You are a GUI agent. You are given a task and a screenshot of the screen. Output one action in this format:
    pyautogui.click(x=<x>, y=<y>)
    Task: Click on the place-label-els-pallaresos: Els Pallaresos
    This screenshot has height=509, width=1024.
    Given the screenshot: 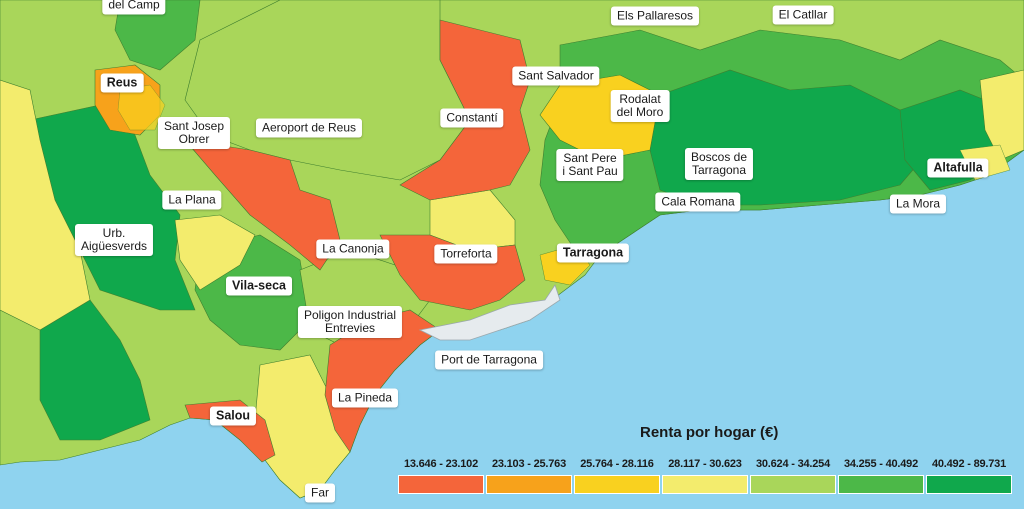 What is the action you would take?
    pyautogui.click(x=655, y=16)
    